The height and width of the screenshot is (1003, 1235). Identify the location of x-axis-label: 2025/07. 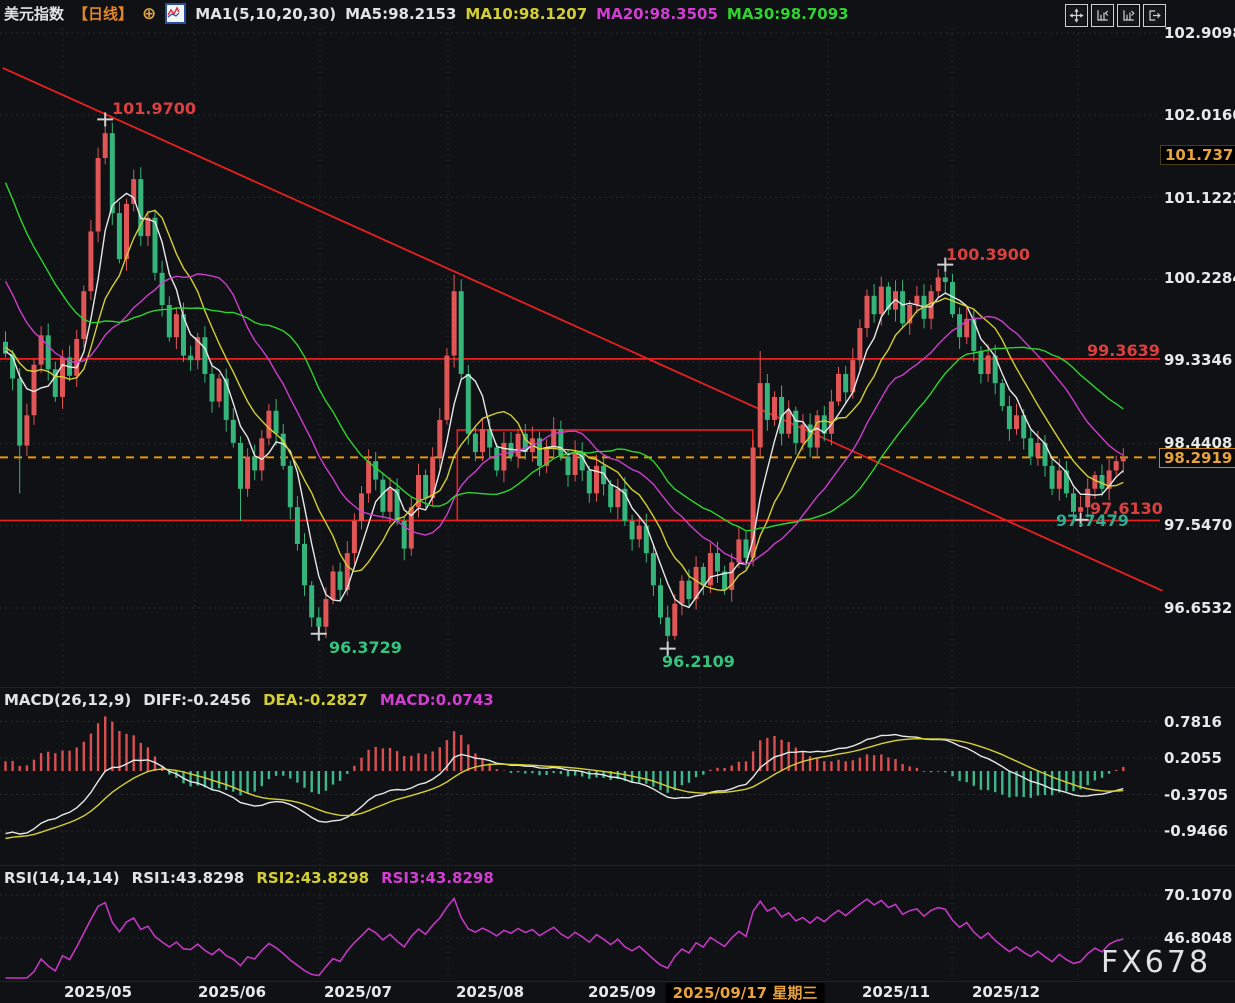
(358, 992).